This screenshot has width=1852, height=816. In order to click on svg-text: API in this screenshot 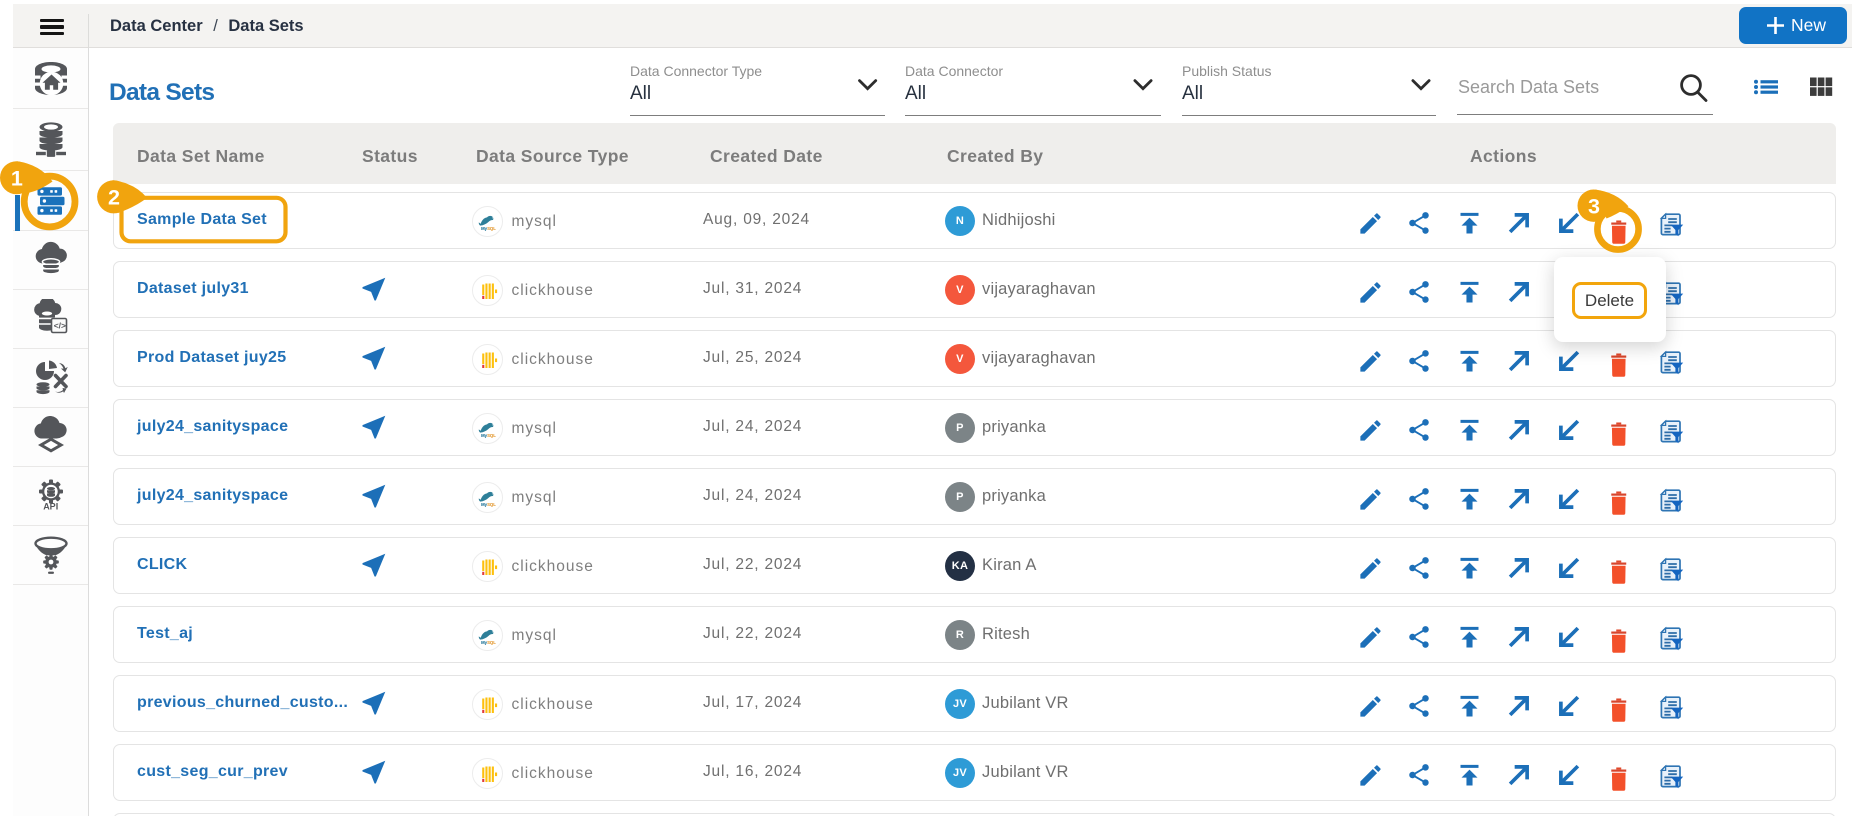, I will do `click(50, 507)`.